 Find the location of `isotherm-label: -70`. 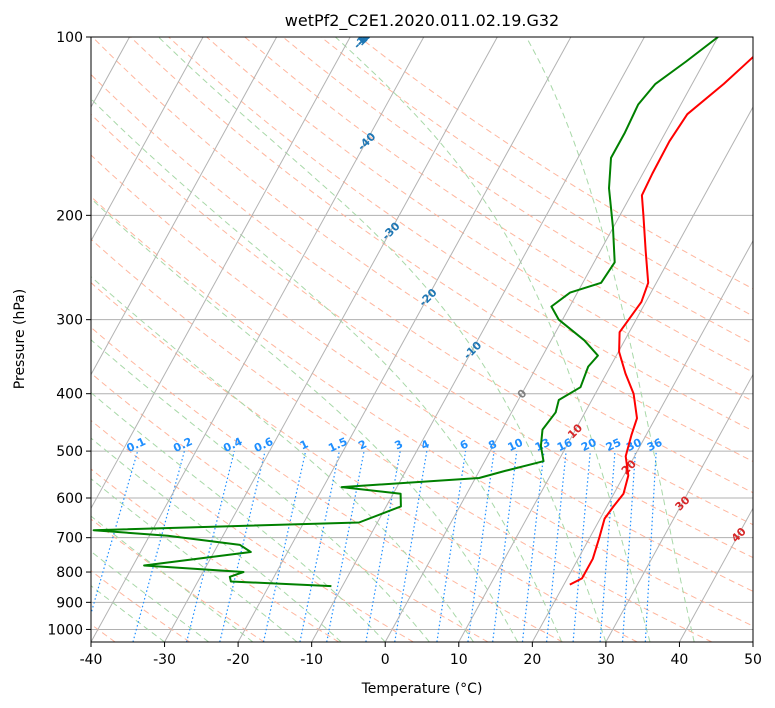

isotherm-label: -70 is located at coordinates (365, 36).